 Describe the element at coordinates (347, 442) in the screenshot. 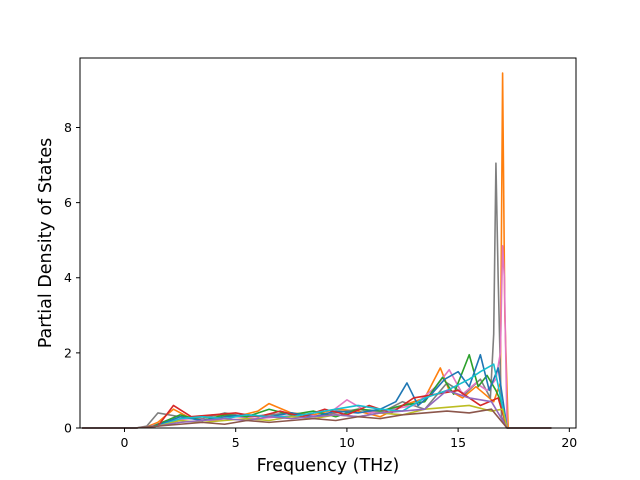

I see `x-tick-label: 10` at that location.